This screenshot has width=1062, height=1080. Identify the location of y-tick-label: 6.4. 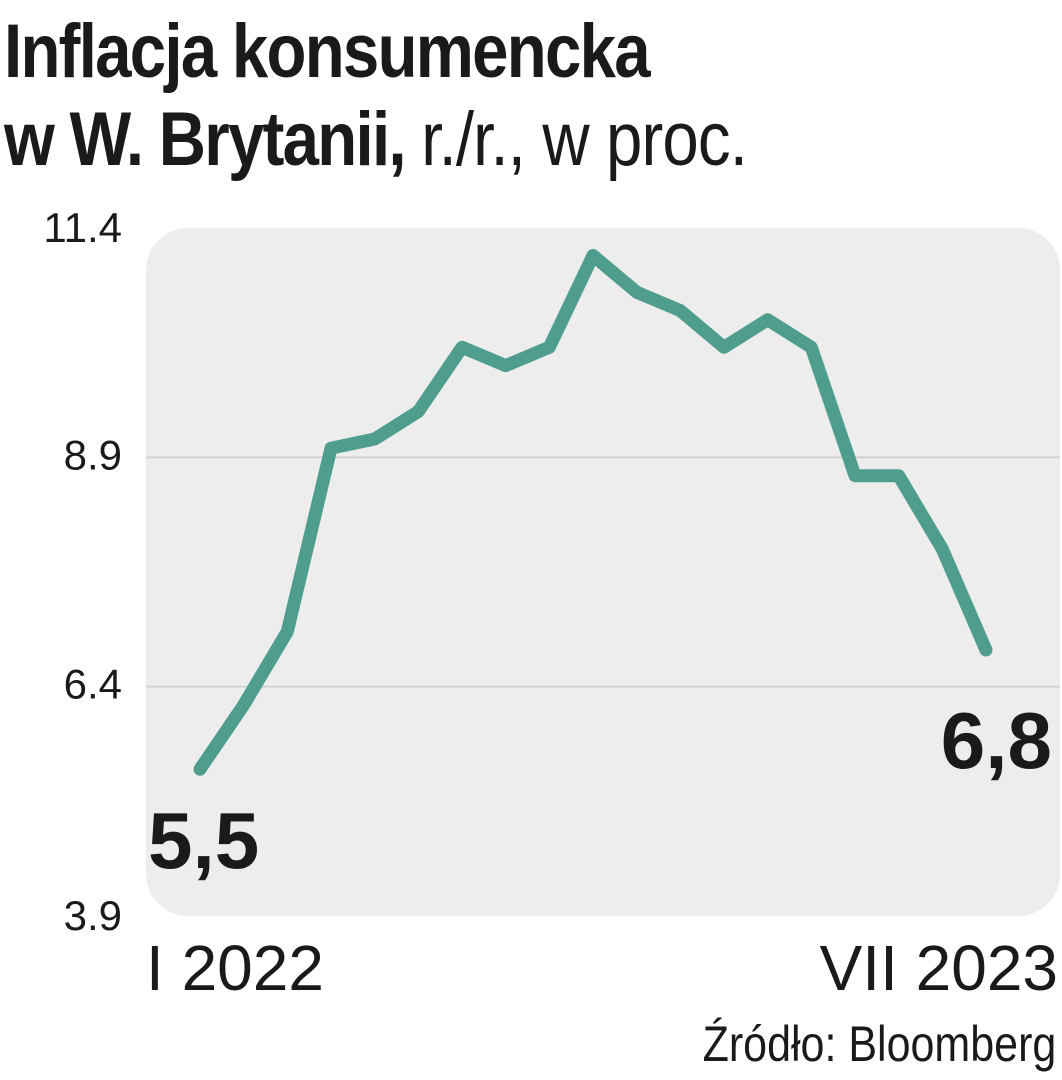
(93, 684).